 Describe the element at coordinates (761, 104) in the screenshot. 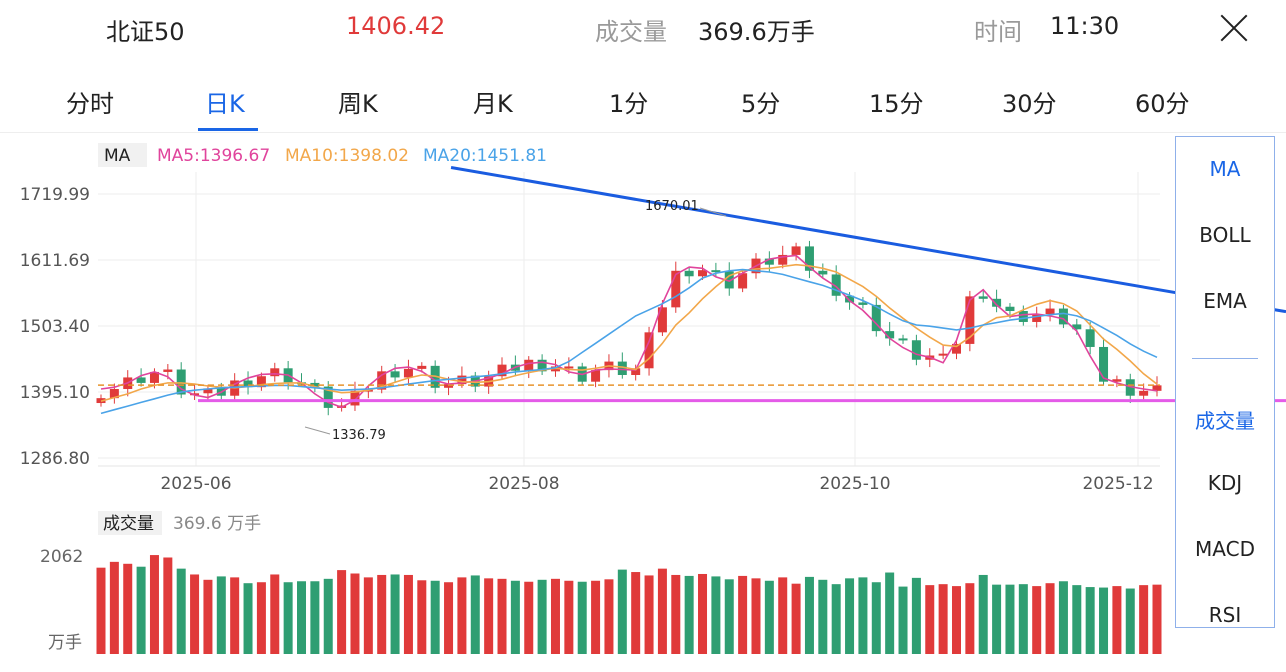

I see `tab-5min: 5分` at that location.